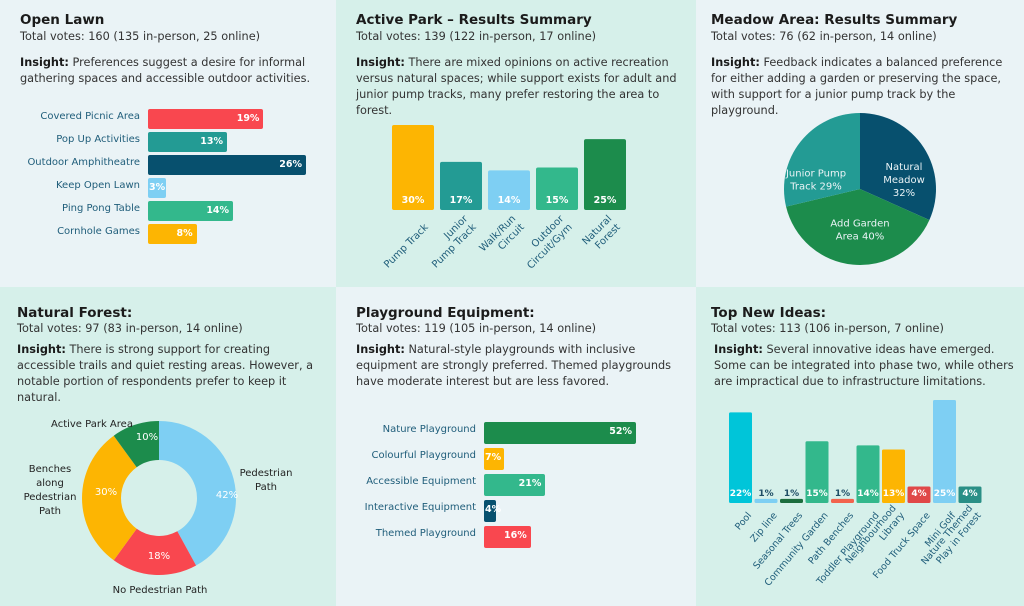 The image size is (1024, 606). Describe the element at coordinates (50, 483) in the screenshot. I see `svg-text: along` at that location.